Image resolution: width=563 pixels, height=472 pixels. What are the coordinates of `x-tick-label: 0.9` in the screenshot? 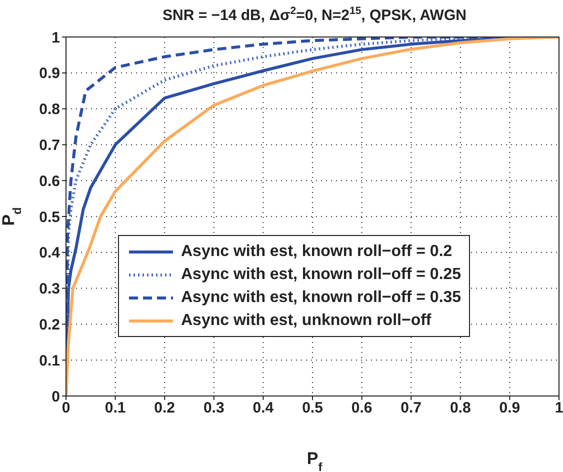 It's located at (509, 408).